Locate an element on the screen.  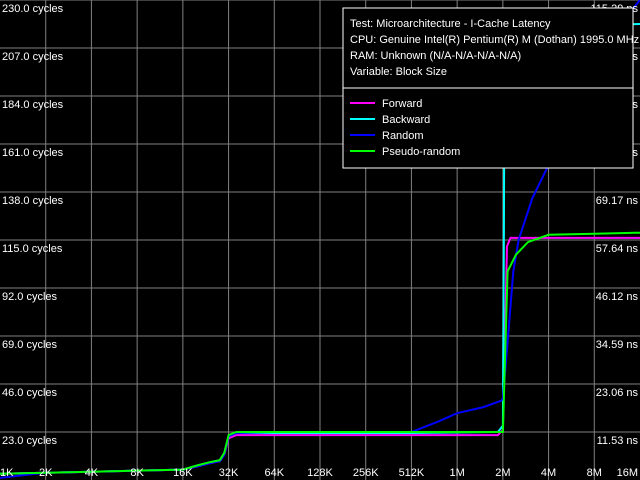
info-ram: RAM: Unknown (N/A-N/A-N/A-N/A) is located at coordinates (435, 56).